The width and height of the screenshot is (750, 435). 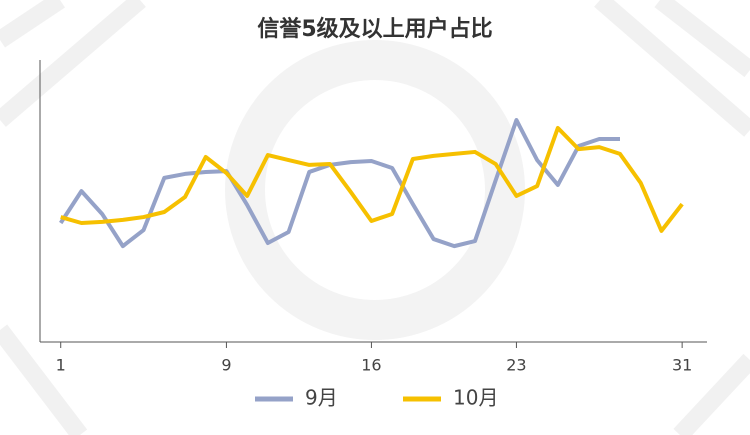 What do you see at coordinates (61, 365) in the screenshot?
I see `x-tick-label: 1` at bounding box center [61, 365].